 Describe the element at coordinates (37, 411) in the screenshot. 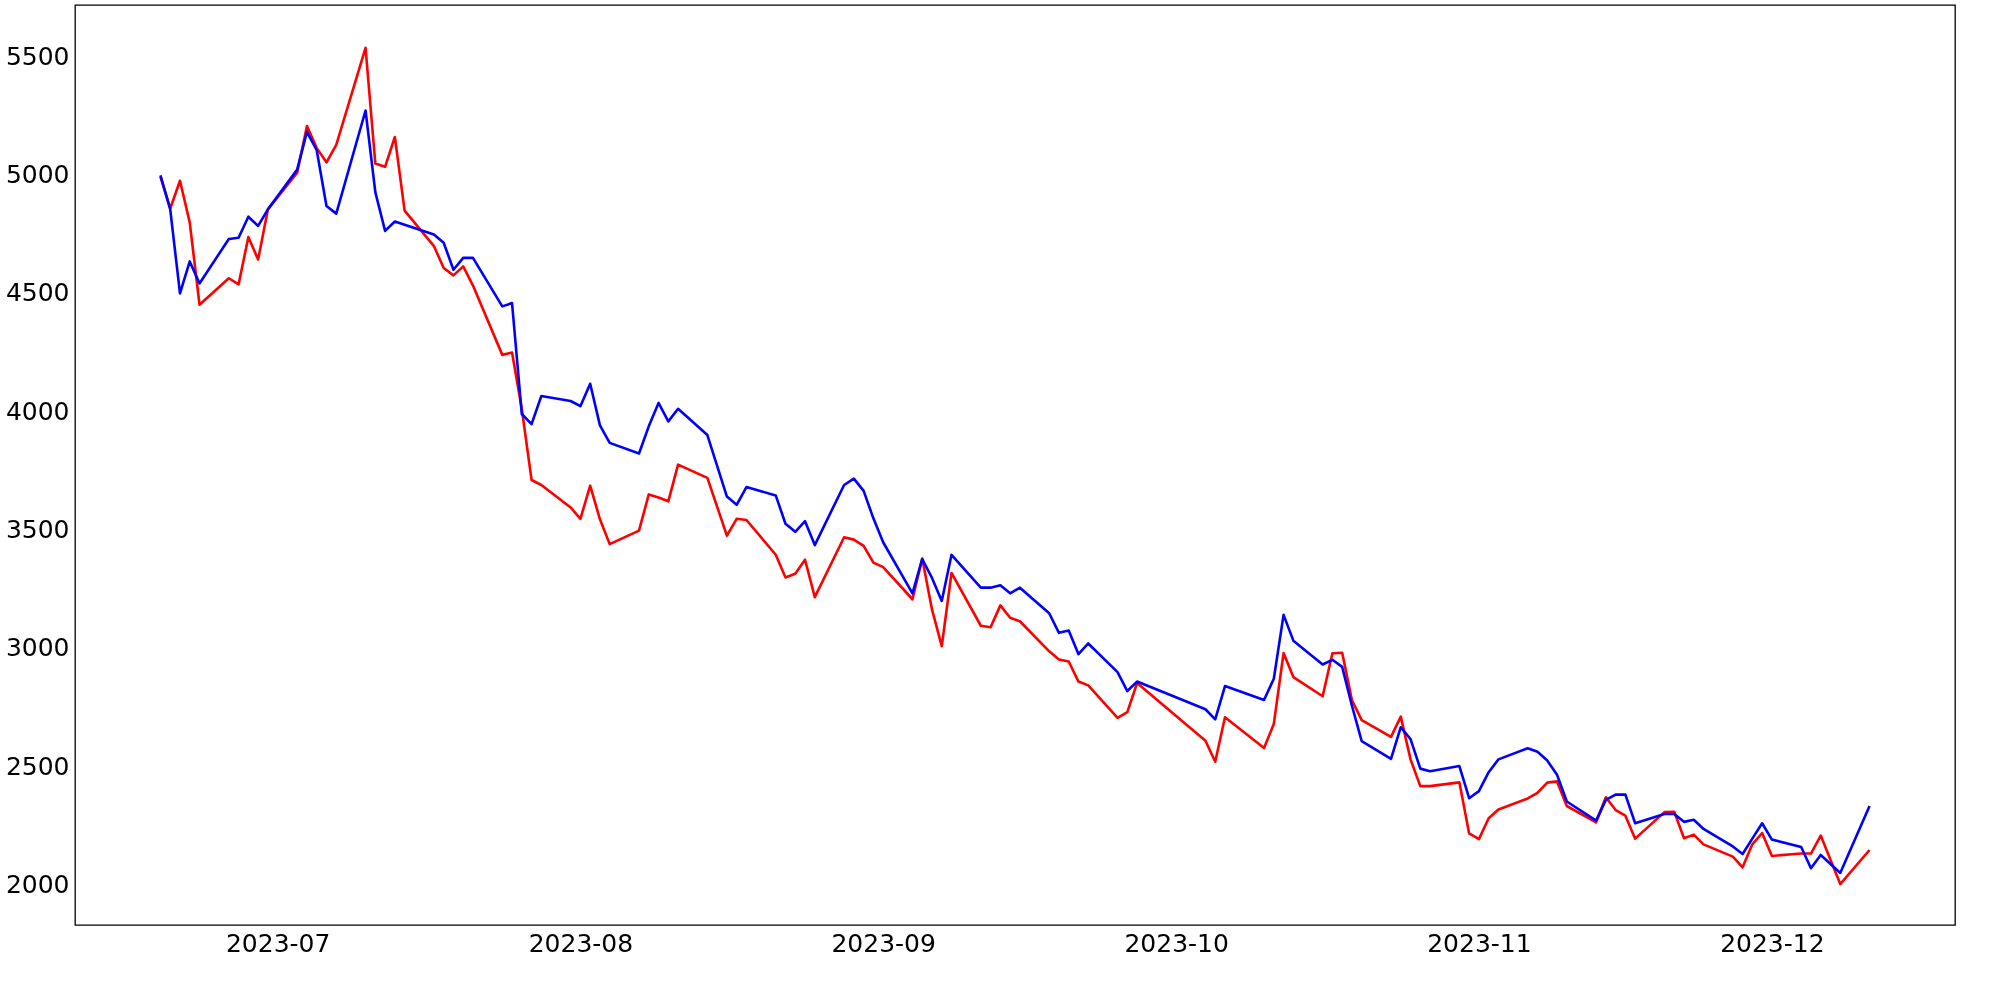

I see `y-tick-label: 4000` at that location.